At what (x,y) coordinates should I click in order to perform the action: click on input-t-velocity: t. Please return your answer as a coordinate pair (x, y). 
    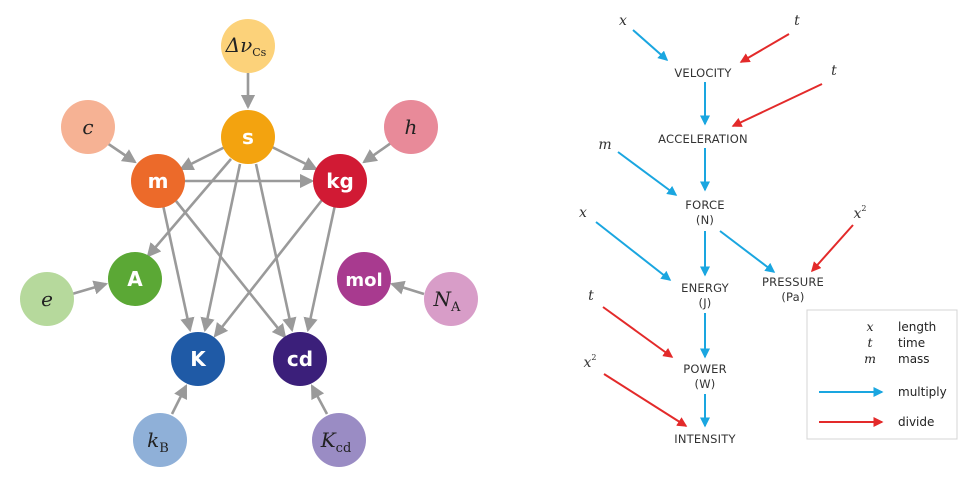
    Looking at the image, I should click on (797, 21).